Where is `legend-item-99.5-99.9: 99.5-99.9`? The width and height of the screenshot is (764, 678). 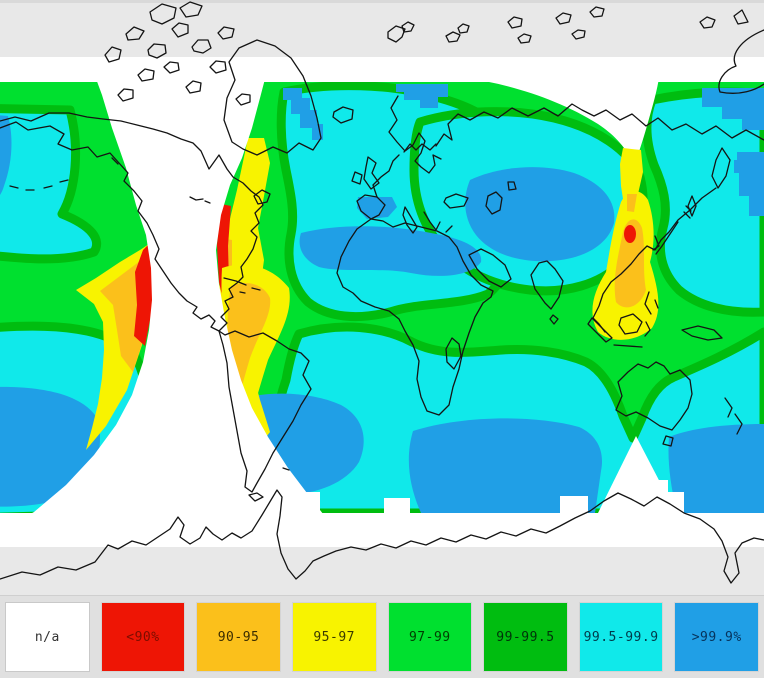
legend-item-99.5-99.9: 99.5-99.9 is located at coordinates (621, 637).